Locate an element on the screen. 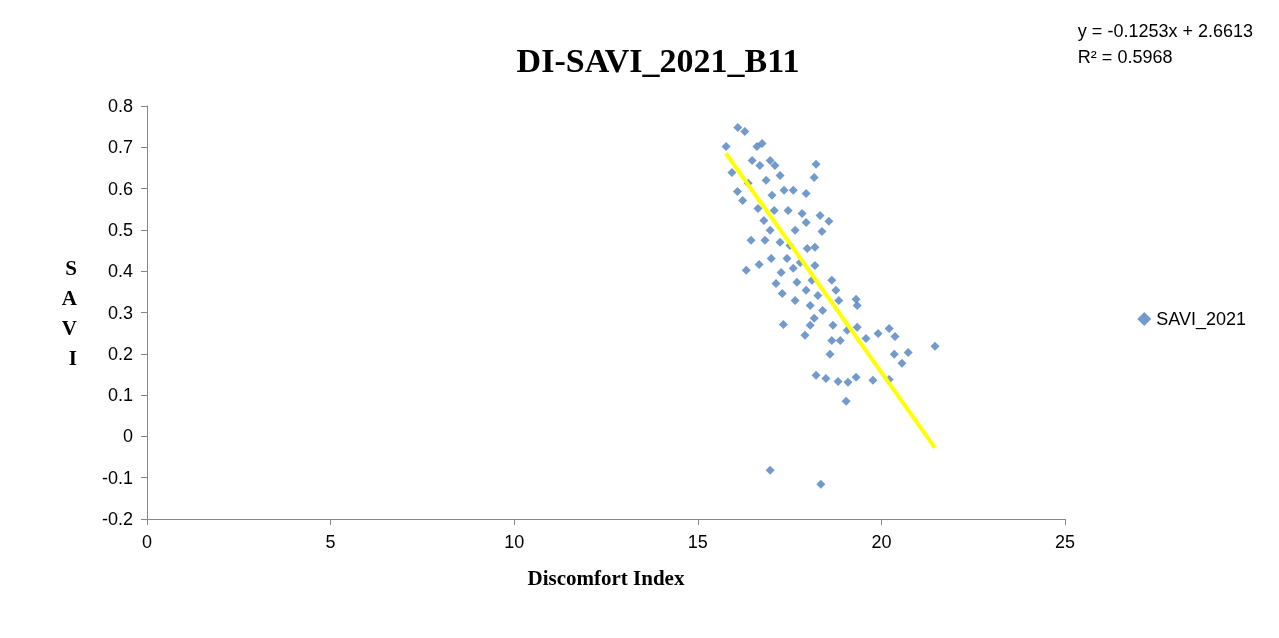 The image size is (1279, 638). legend-label: SAVI_2021 is located at coordinates (1201, 319).